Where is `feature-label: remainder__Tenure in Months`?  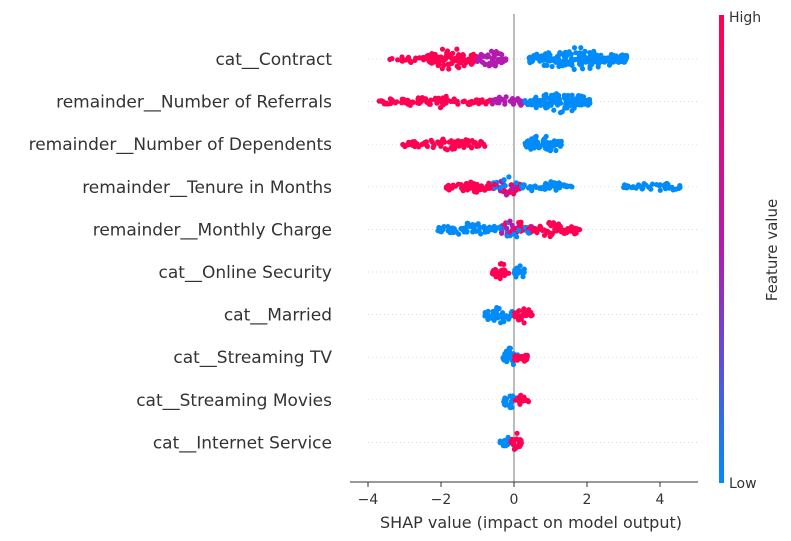 feature-label: remainder__Tenure in Months is located at coordinates (207, 188).